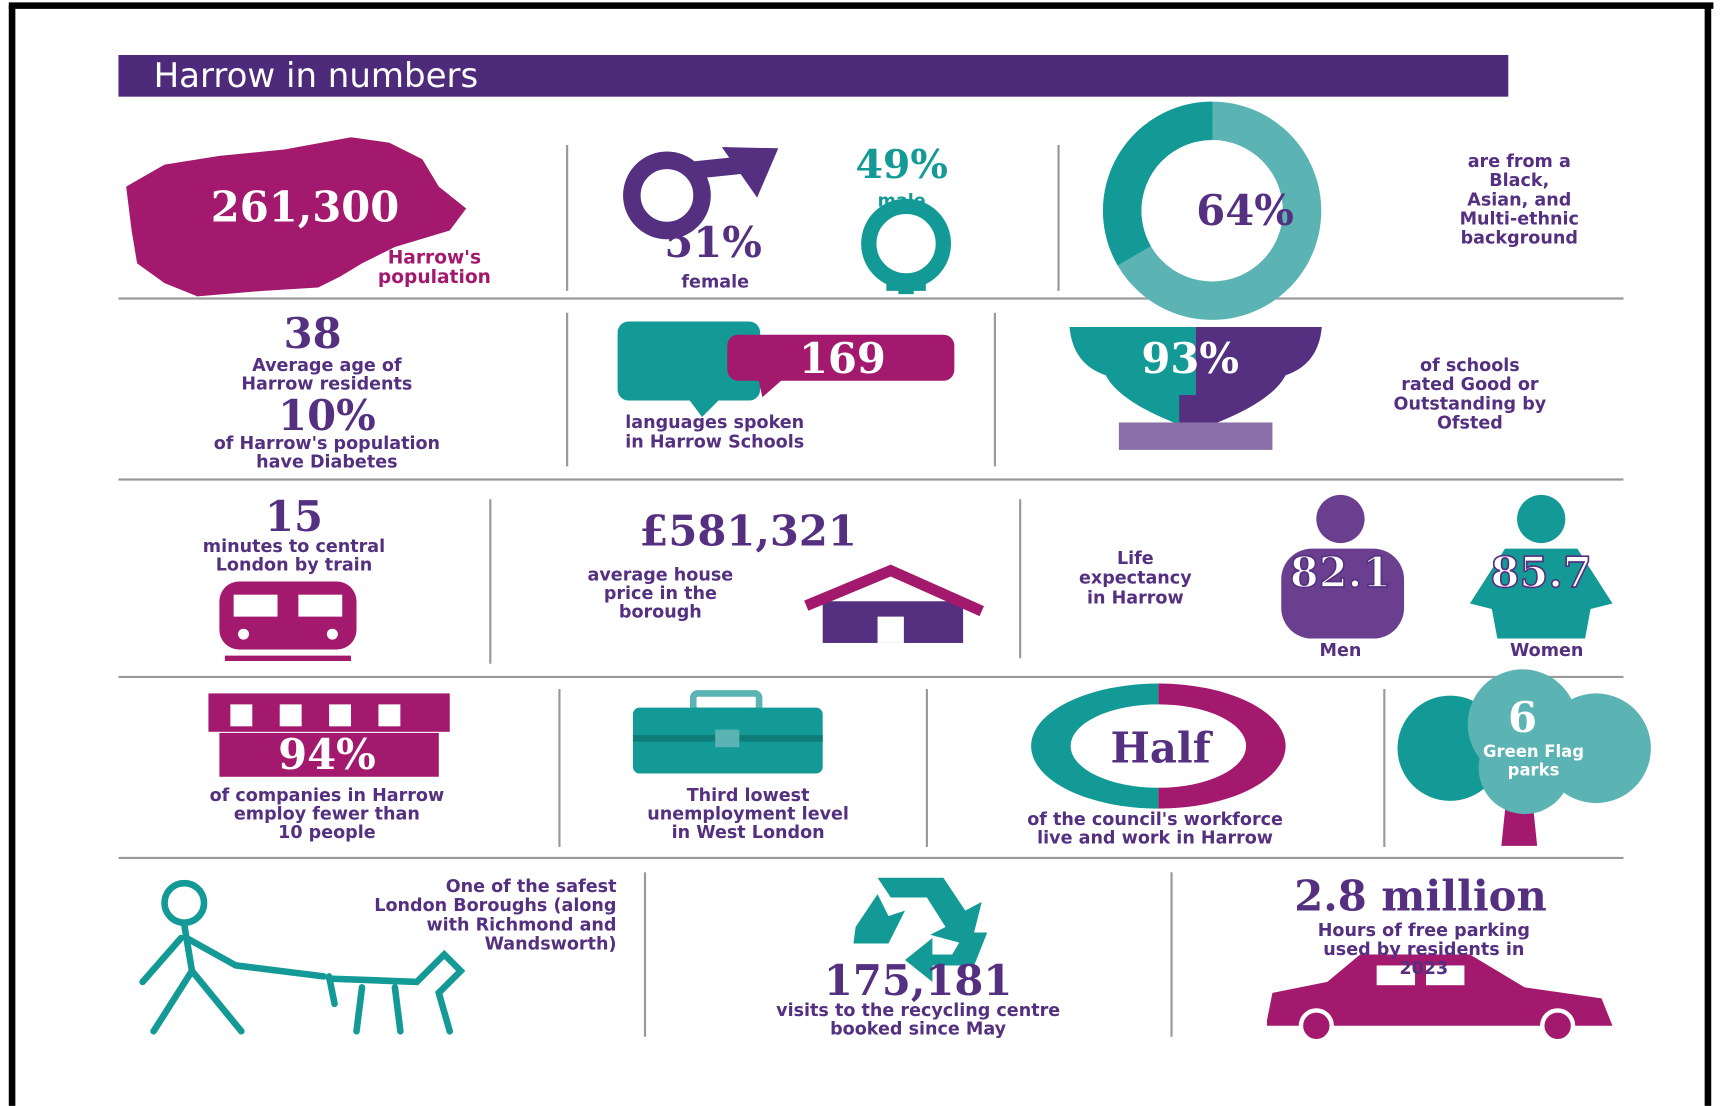 This screenshot has width=1720, height=1106. What do you see at coordinates (920, 929) in the screenshot?
I see `recycle` at bounding box center [920, 929].